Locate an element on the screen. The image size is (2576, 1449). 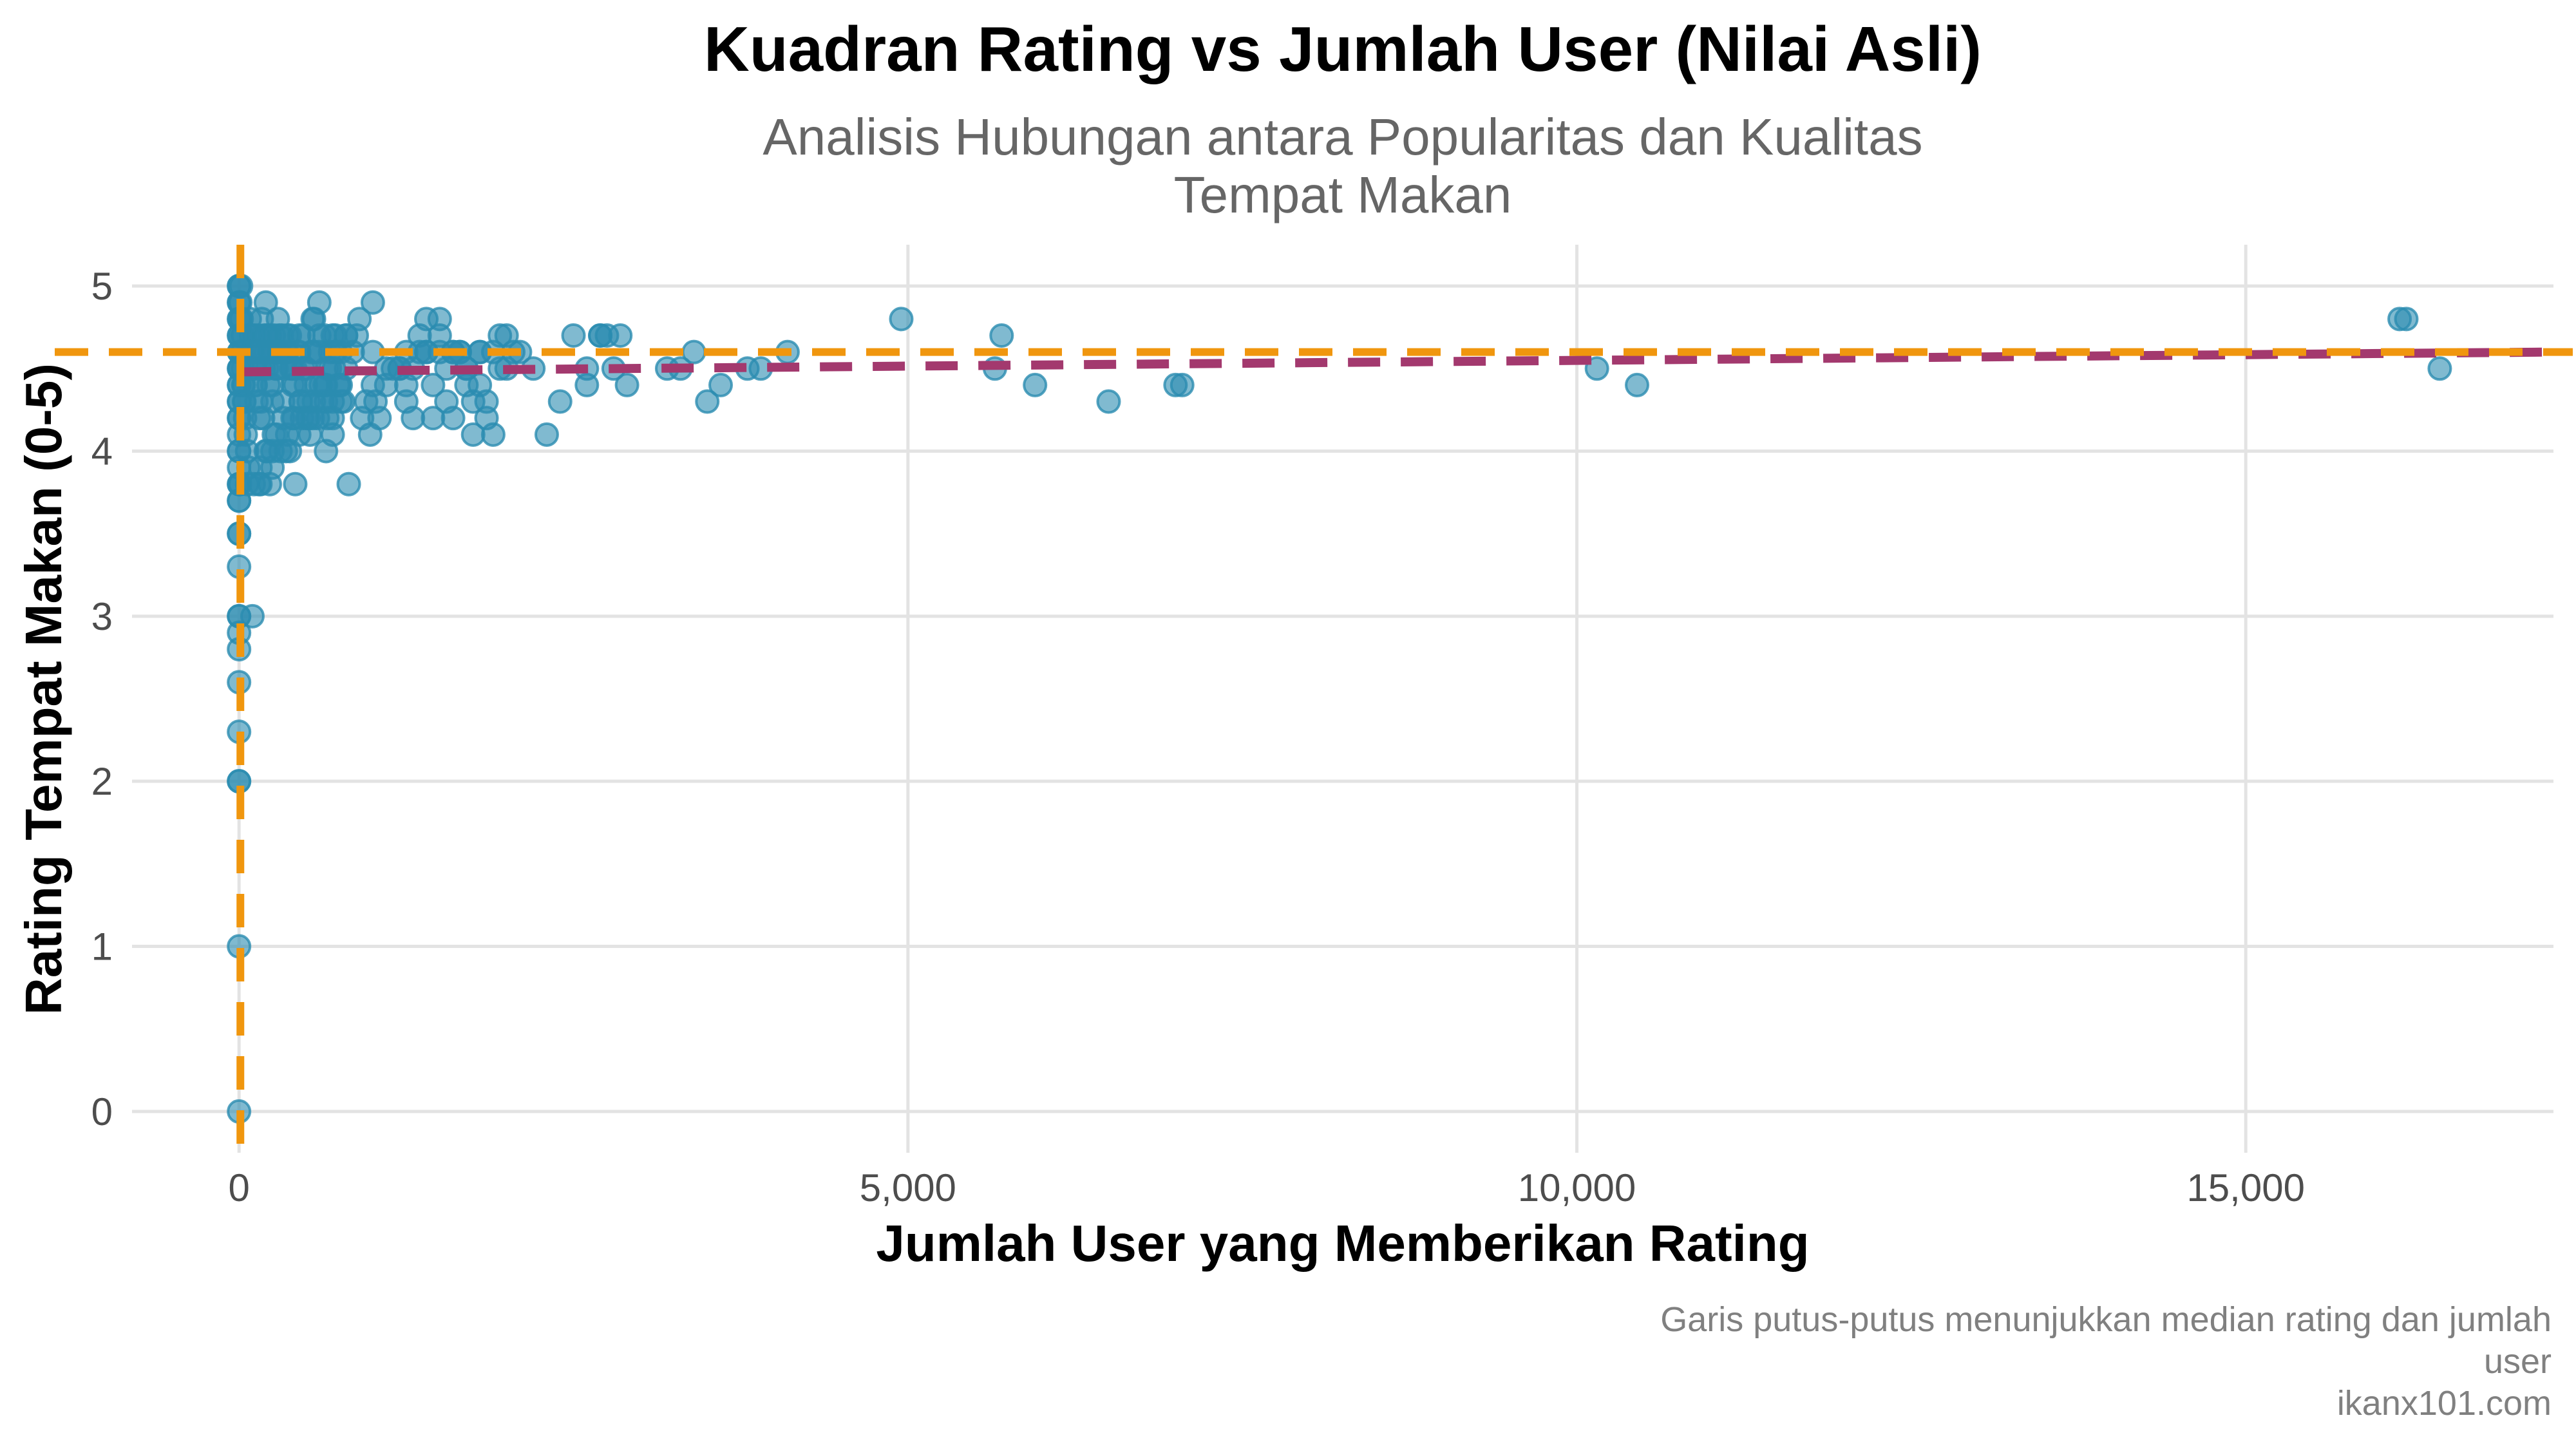
caption-source: ikanx101.com is located at coordinates (2444, 1403).